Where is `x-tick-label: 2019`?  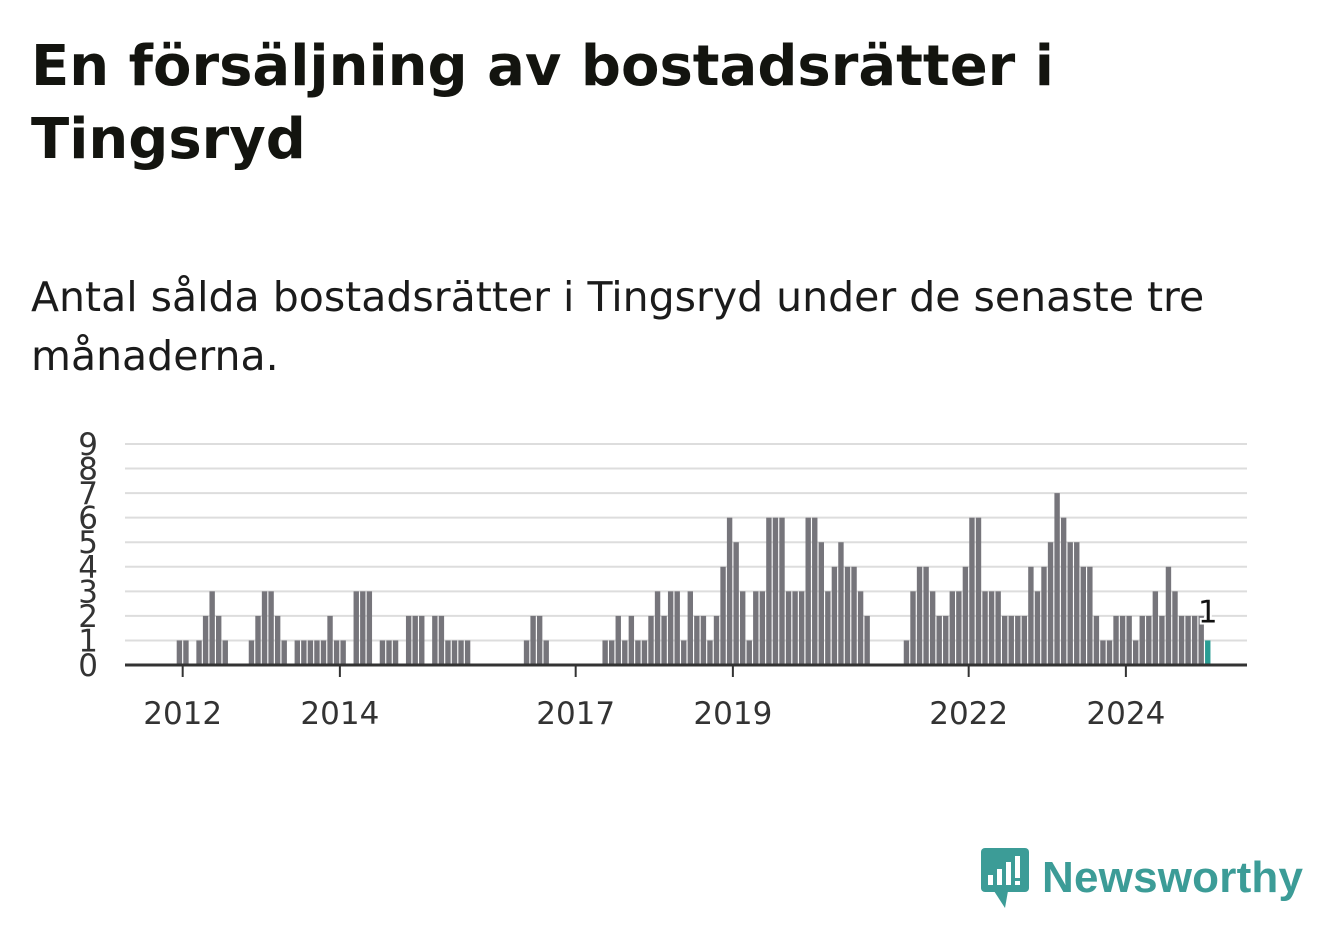 x-tick-label: 2019 is located at coordinates (732, 714).